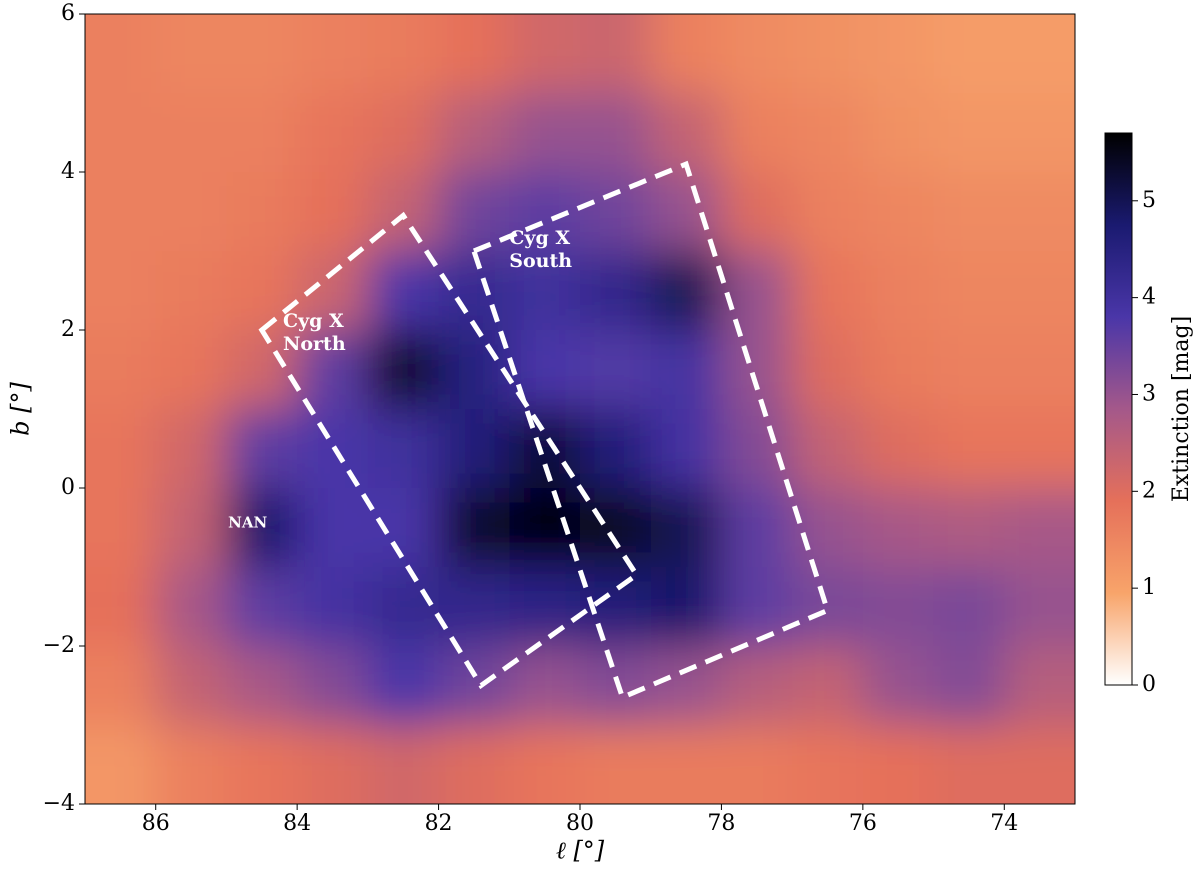  What do you see at coordinates (1181, 409) in the screenshot?
I see `colorbar-label: Extinction [mag]` at bounding box center [1181, 409].